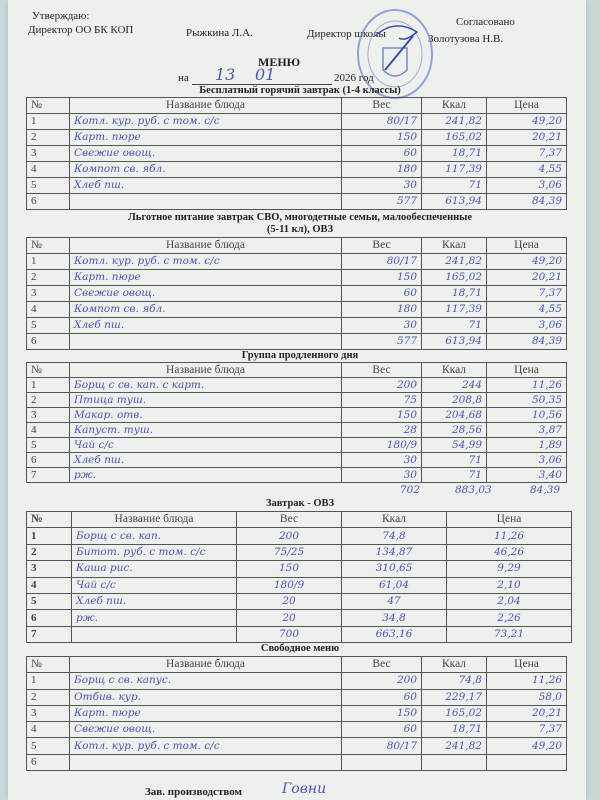  What do you see at coordinates (509, 618) in the screenshot?
I see `cell-price: 2,26` at bounding box center [509, 618].